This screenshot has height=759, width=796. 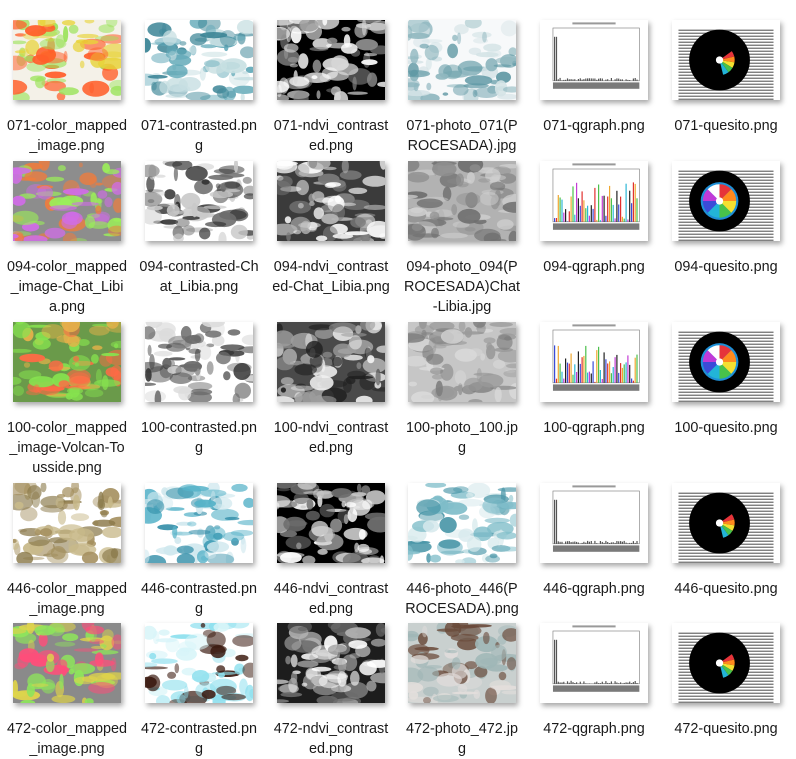 I want to click on file-item: 446-quesito.png, so click(x=726, y=536).